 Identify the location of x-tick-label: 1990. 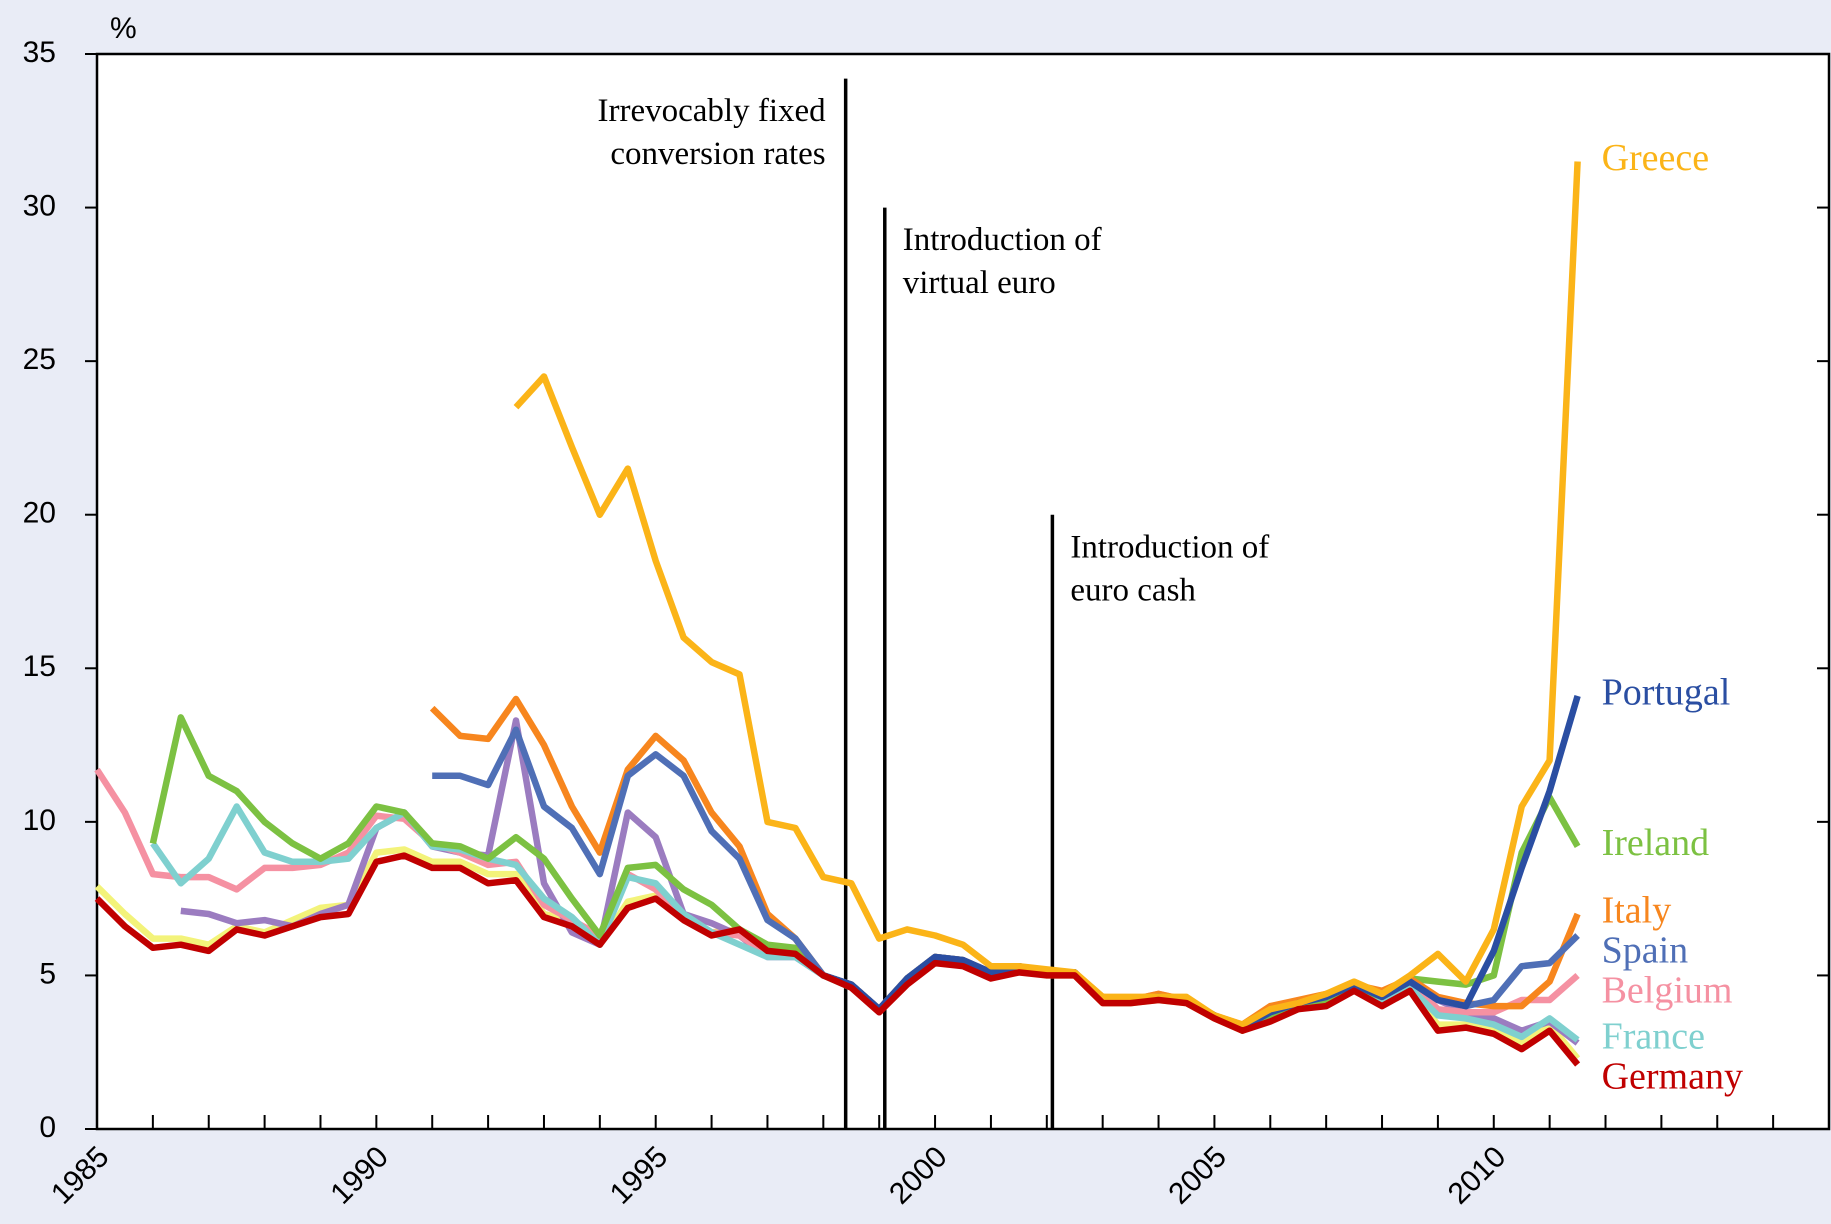
(359, 1175).